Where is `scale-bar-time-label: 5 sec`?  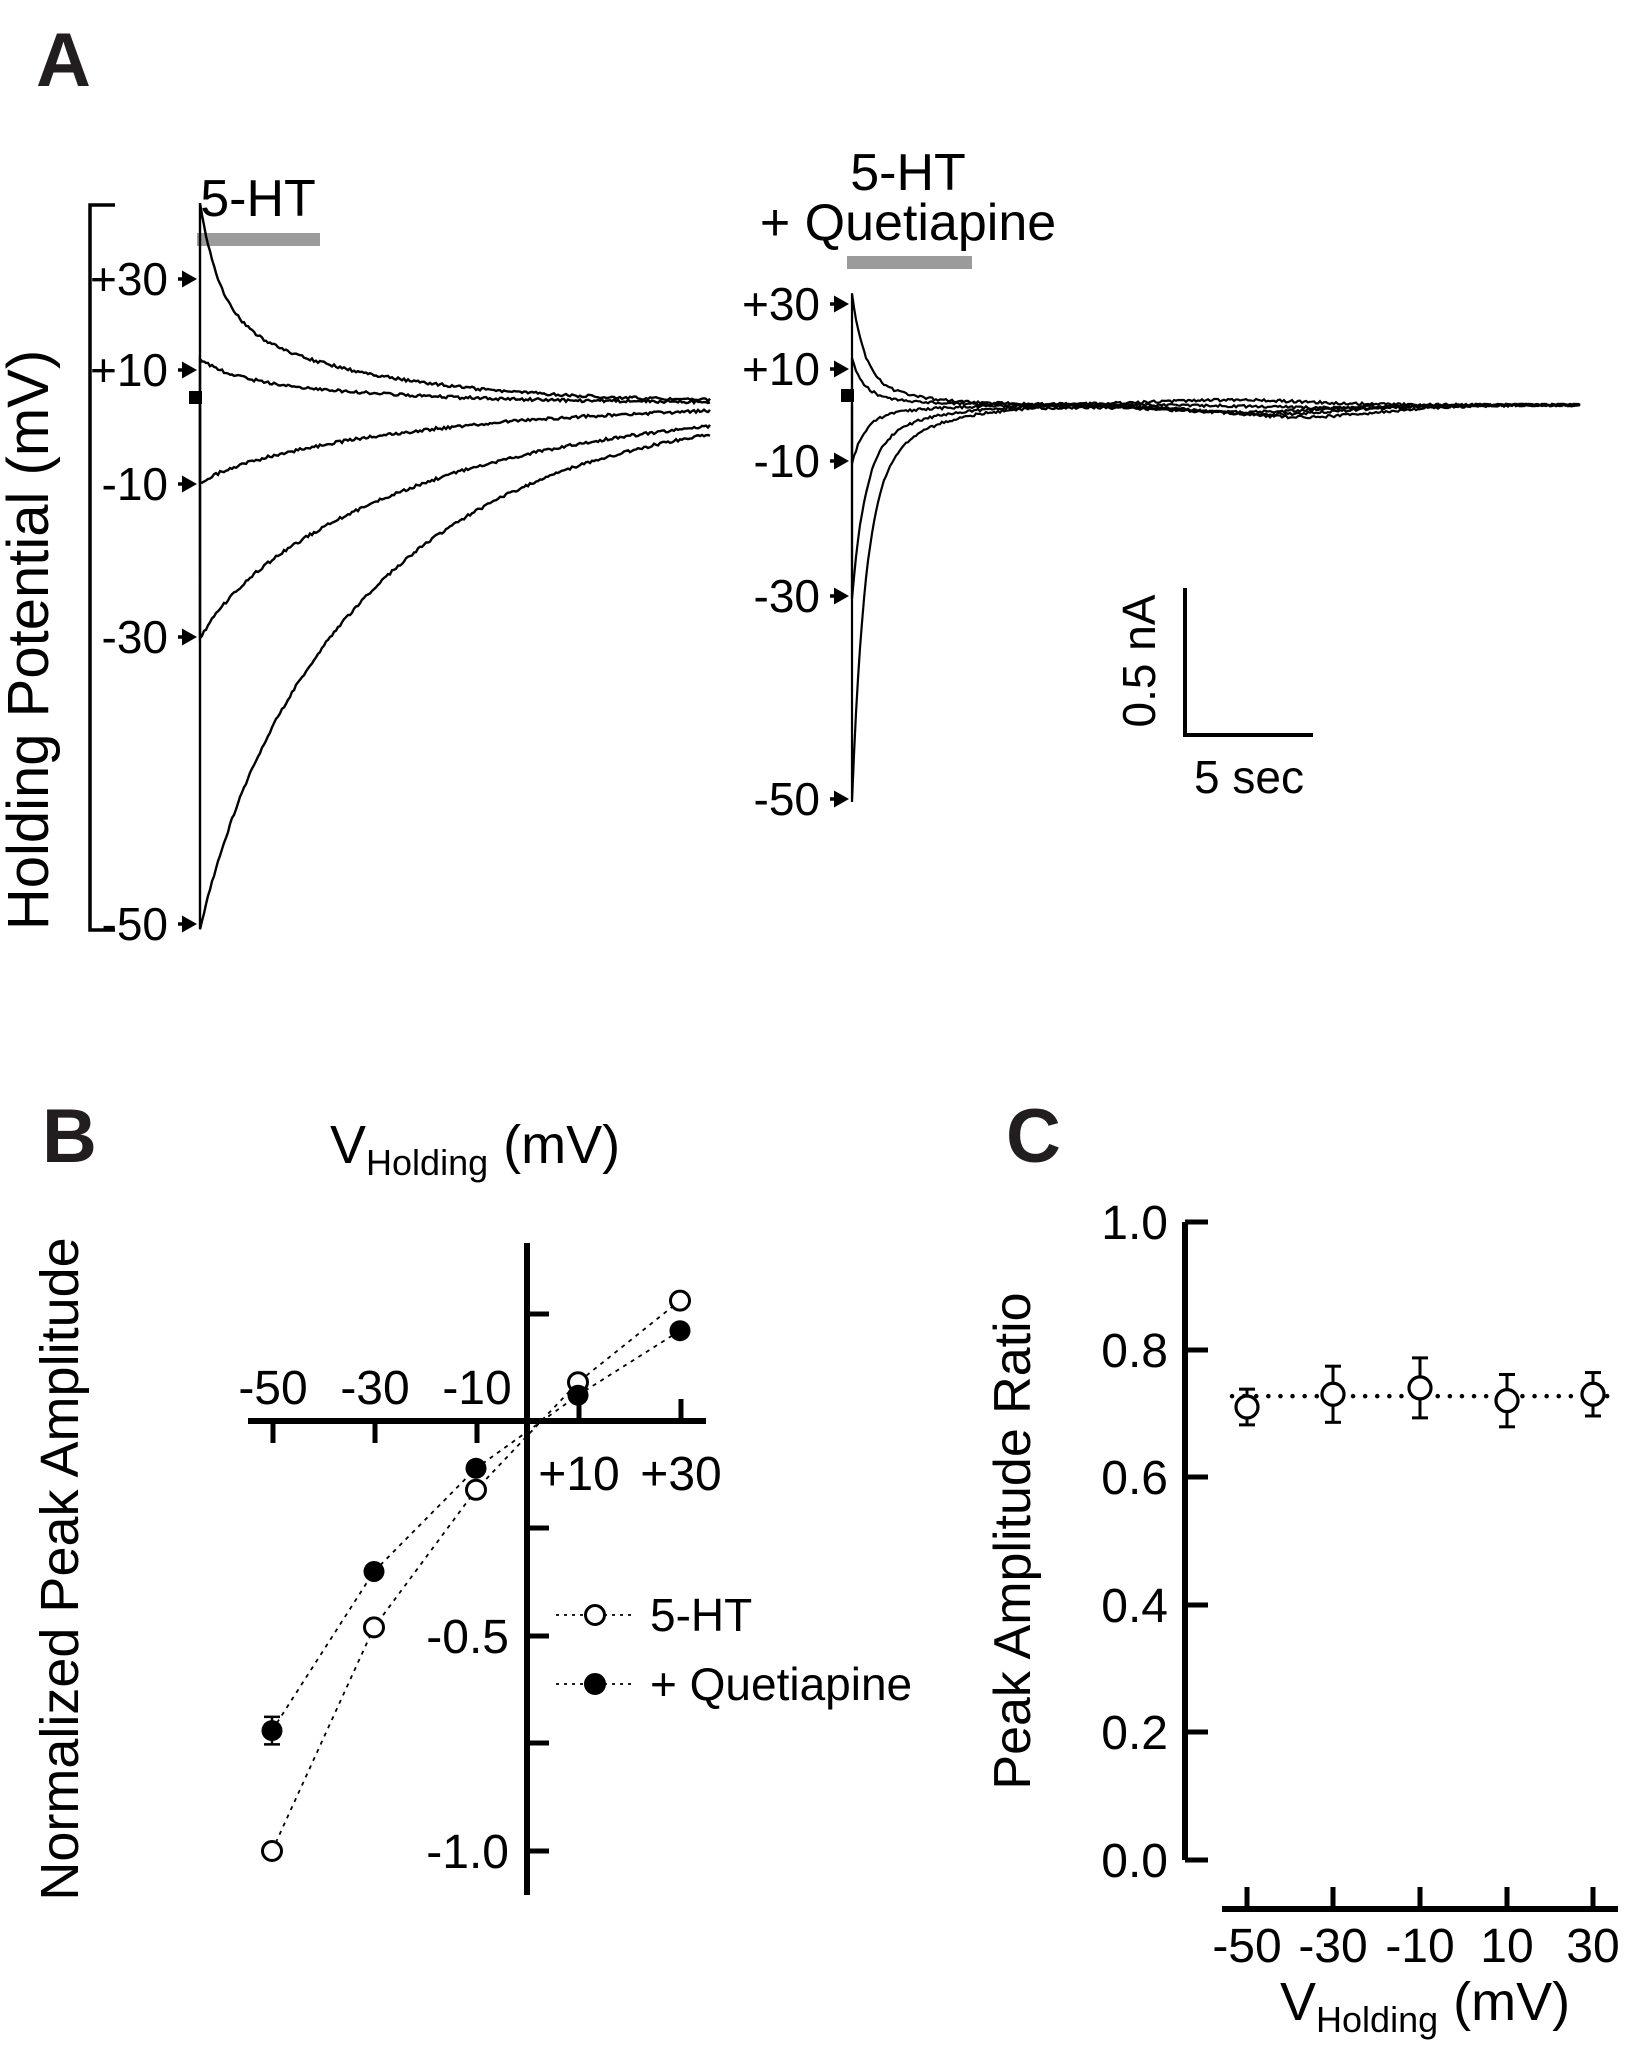 scale-bar-time-label: 5 sec is located at coordinates (1249, 777).